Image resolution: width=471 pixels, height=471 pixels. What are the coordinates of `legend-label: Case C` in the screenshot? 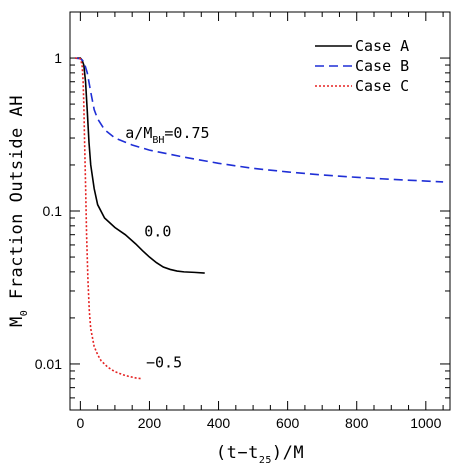 It's located at (382, 86).